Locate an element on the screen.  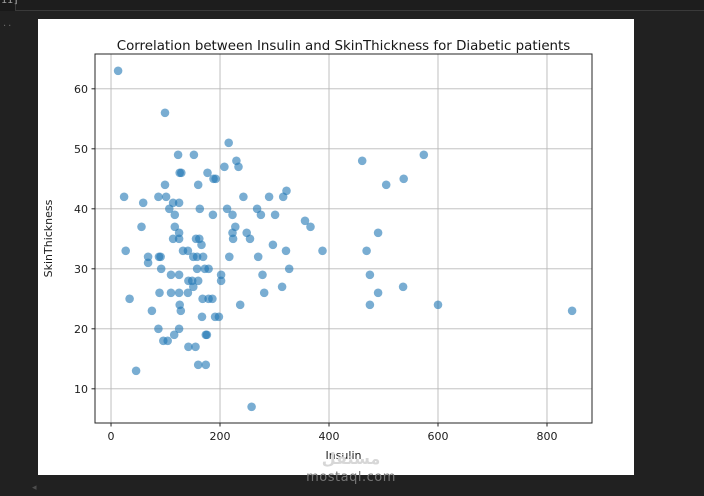
y-tick-label: 20 is located at coordinates (81, 329).